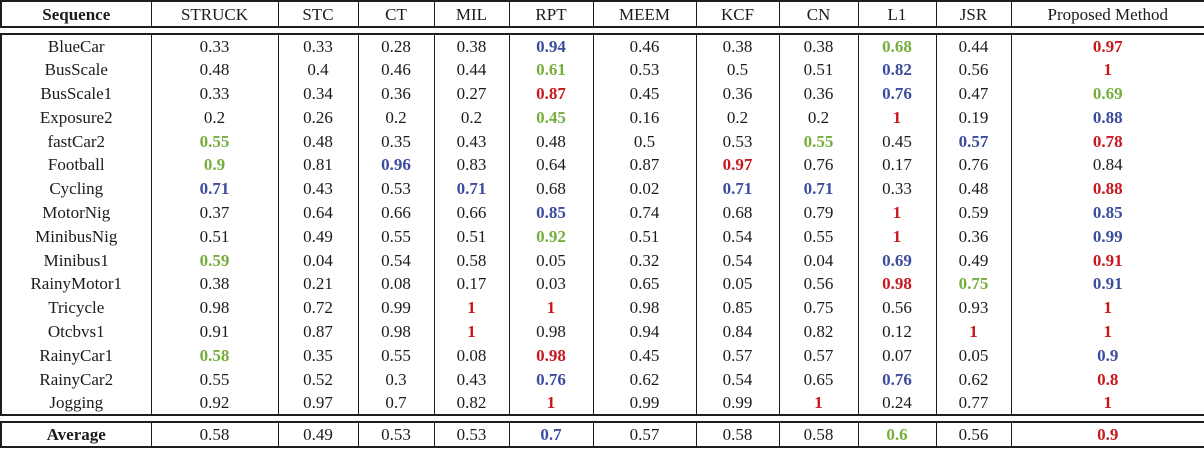 This screenshot has height=457, width=1204. I want to click on column-header-rpt: RPT, so click(550, 14).